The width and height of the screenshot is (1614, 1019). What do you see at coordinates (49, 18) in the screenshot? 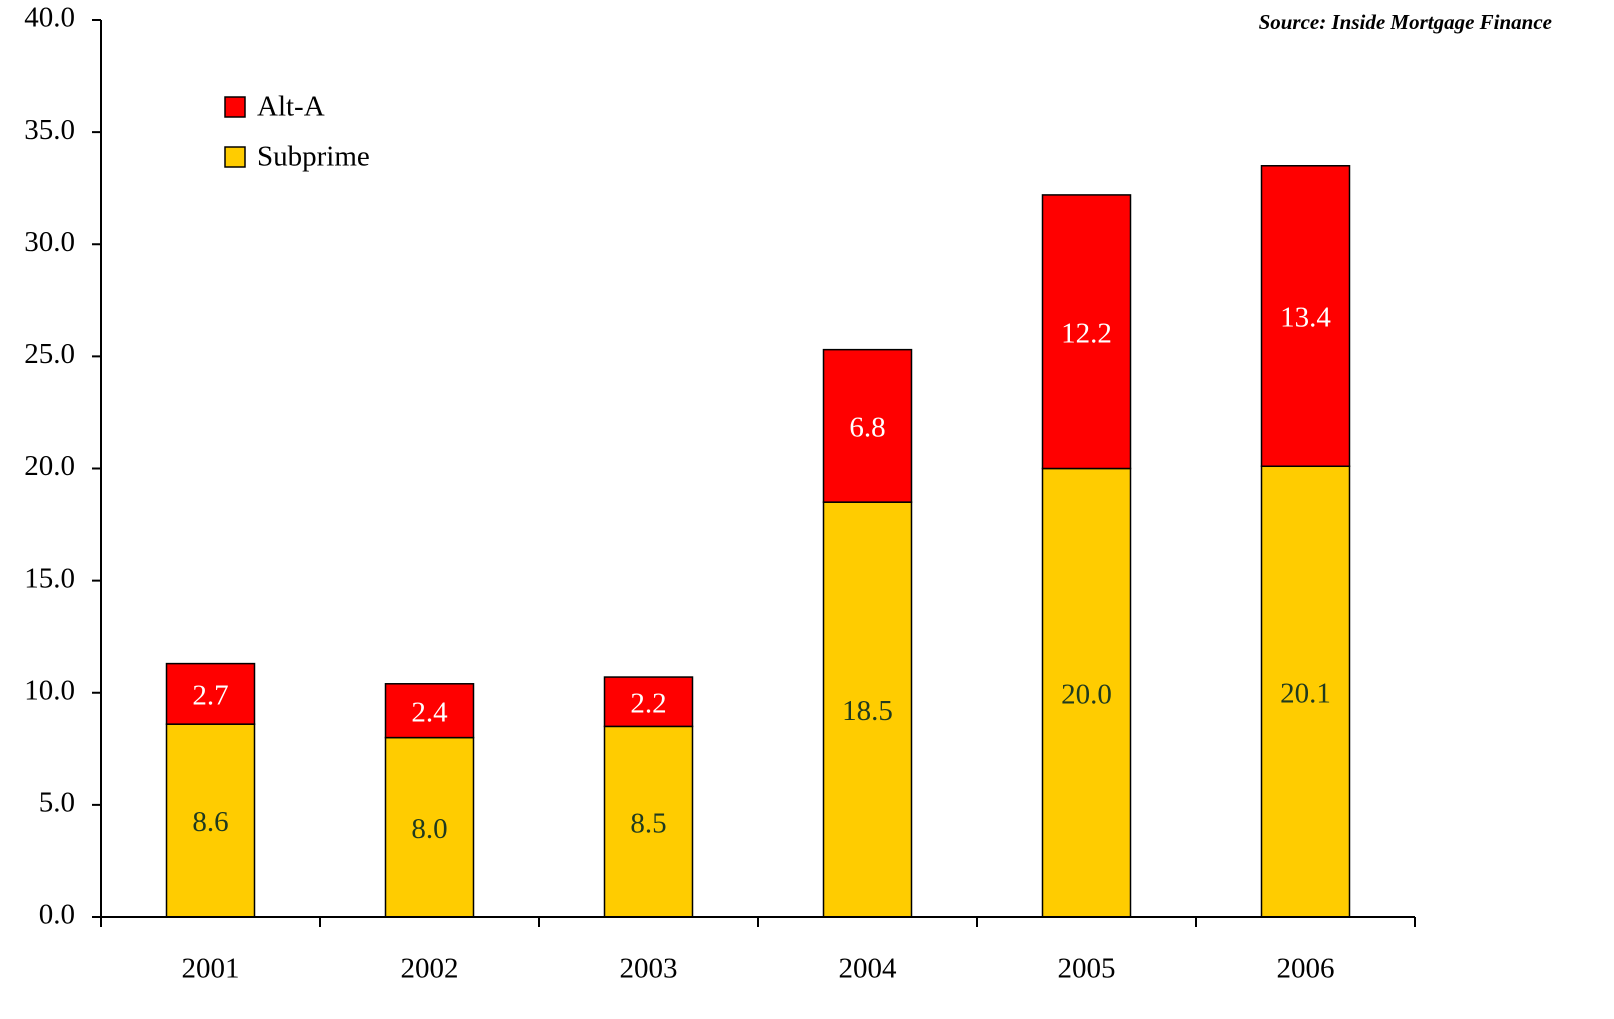
I see `y-tick-label: 40.0` at bounding box center [49, 18].